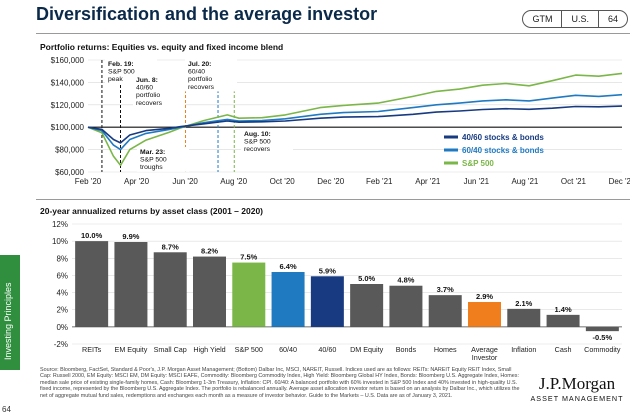 This screenshot has width=640, height=420. Describe the element at coordinates (503, 150) in the screenshot. I see `legend-label: 60/40 stocks & bonds` at that location.